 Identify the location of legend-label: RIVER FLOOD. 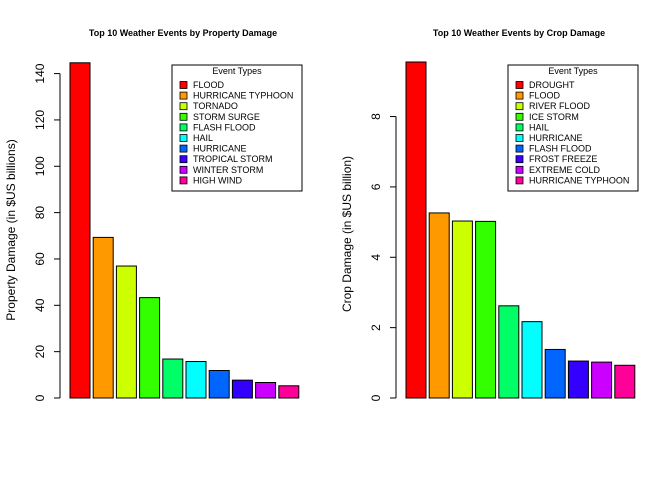
(560, 106).